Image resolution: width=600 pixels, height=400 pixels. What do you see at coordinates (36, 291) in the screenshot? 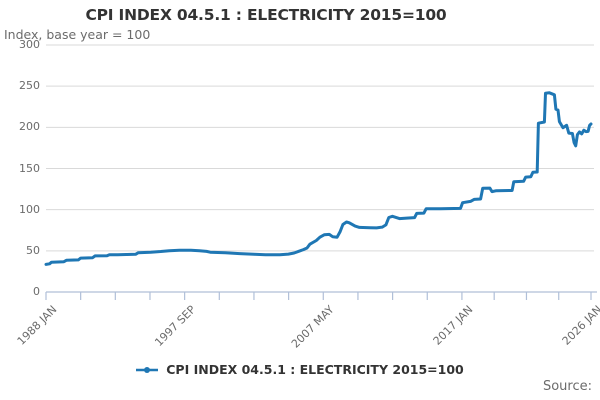
I see `y-axis-tick-label: 0` at bounding box center [36, 291].